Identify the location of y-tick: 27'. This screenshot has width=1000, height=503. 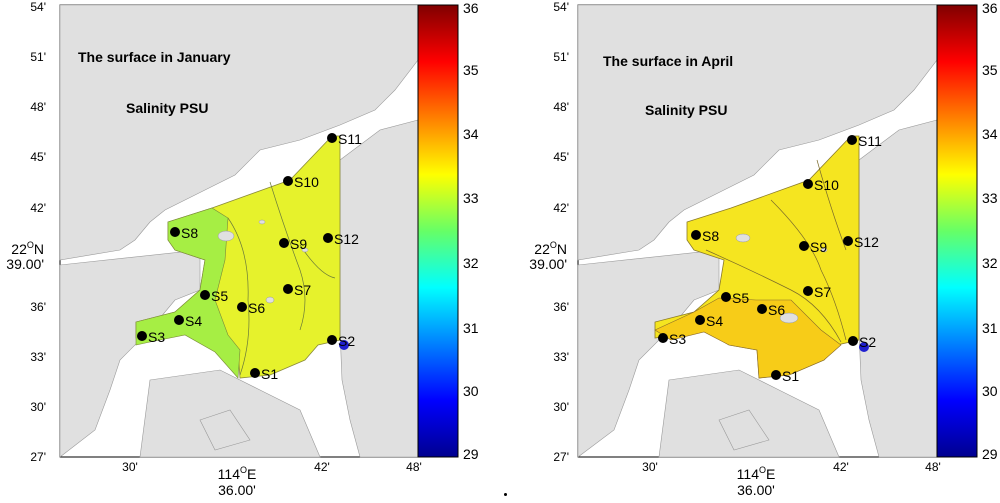
(38, 457).